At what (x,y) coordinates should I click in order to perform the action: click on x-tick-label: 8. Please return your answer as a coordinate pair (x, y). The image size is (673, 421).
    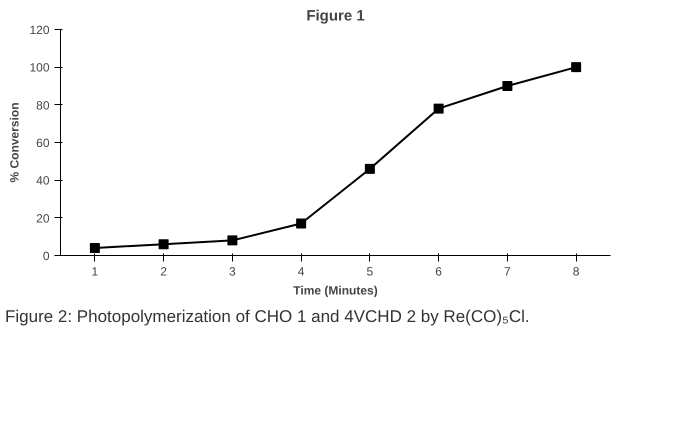
    Looking at the image, I should click on (576, 271).